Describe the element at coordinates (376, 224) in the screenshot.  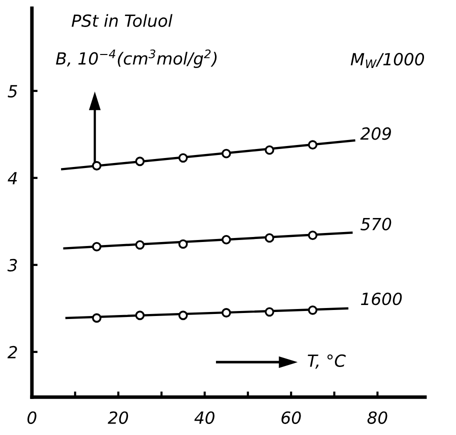
I see `text: 570` at that location.